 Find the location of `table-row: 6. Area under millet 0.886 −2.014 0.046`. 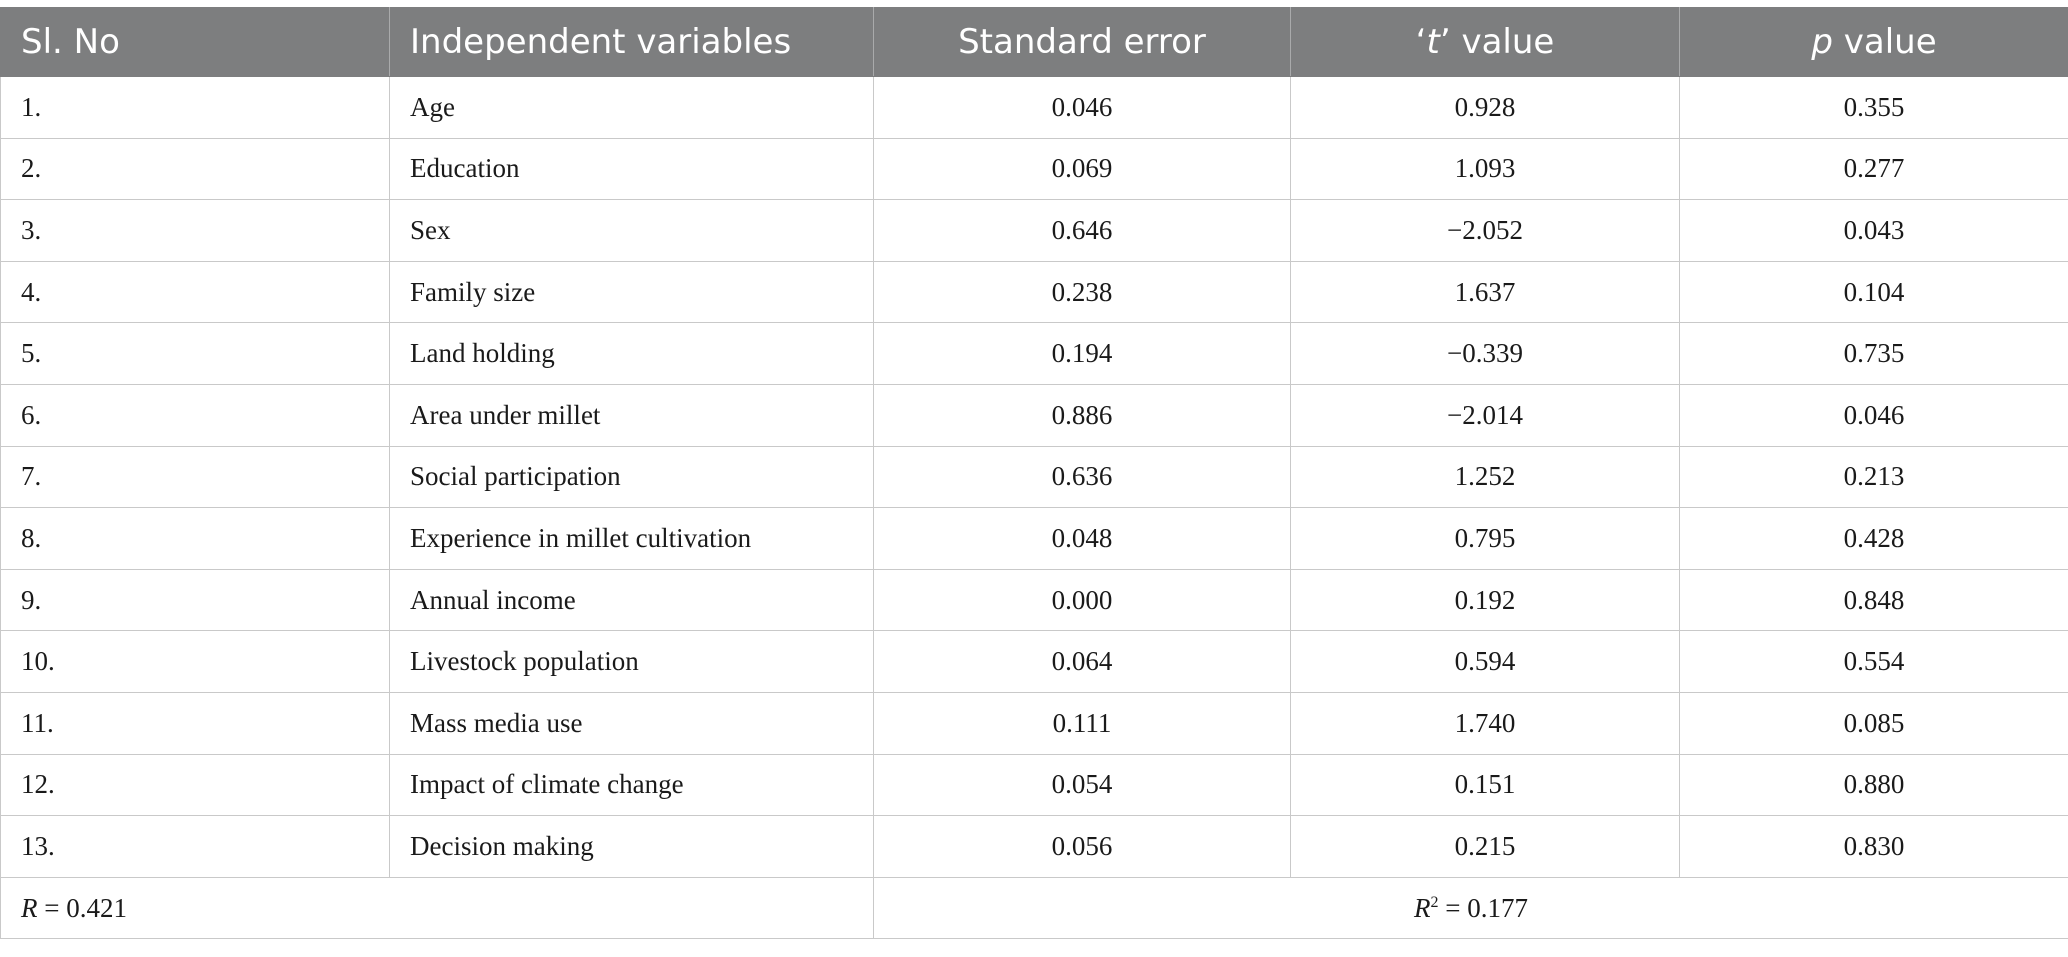

table-row: 6. Area under millet 0.886 −2.014 0.046 is located at coordinates (1034, 415).